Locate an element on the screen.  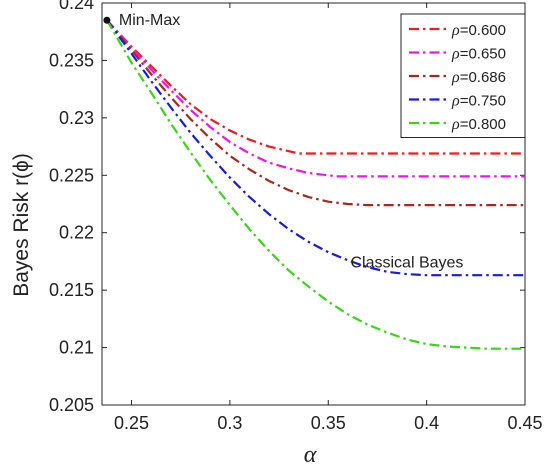
classical-bayes-label: Classical Bayes is located at coordinates (406, 263).